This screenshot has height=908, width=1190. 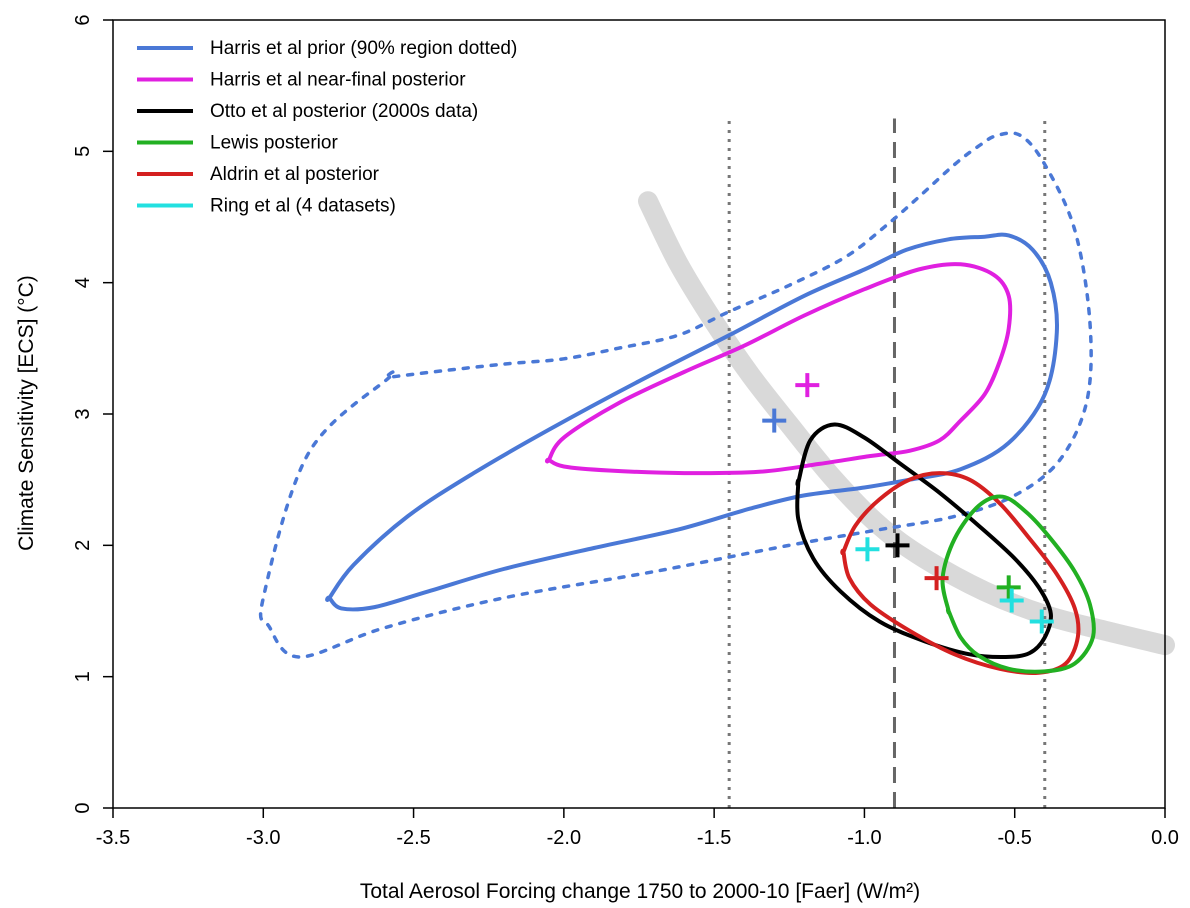 What do you see at coordinates (83, 282) in the screenshot?
I see `y-tick-label: 4` at bounding box center [83, 282].